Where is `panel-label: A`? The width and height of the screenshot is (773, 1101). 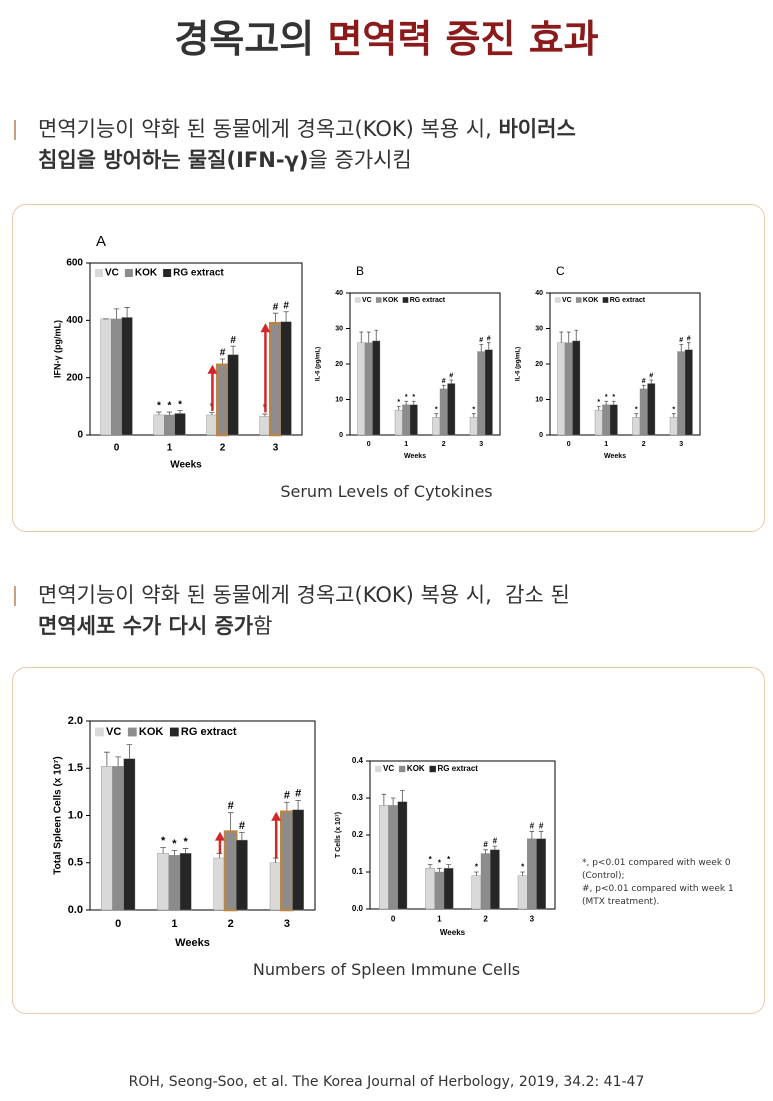 panel-label: A is located at coordinates (101, 241).